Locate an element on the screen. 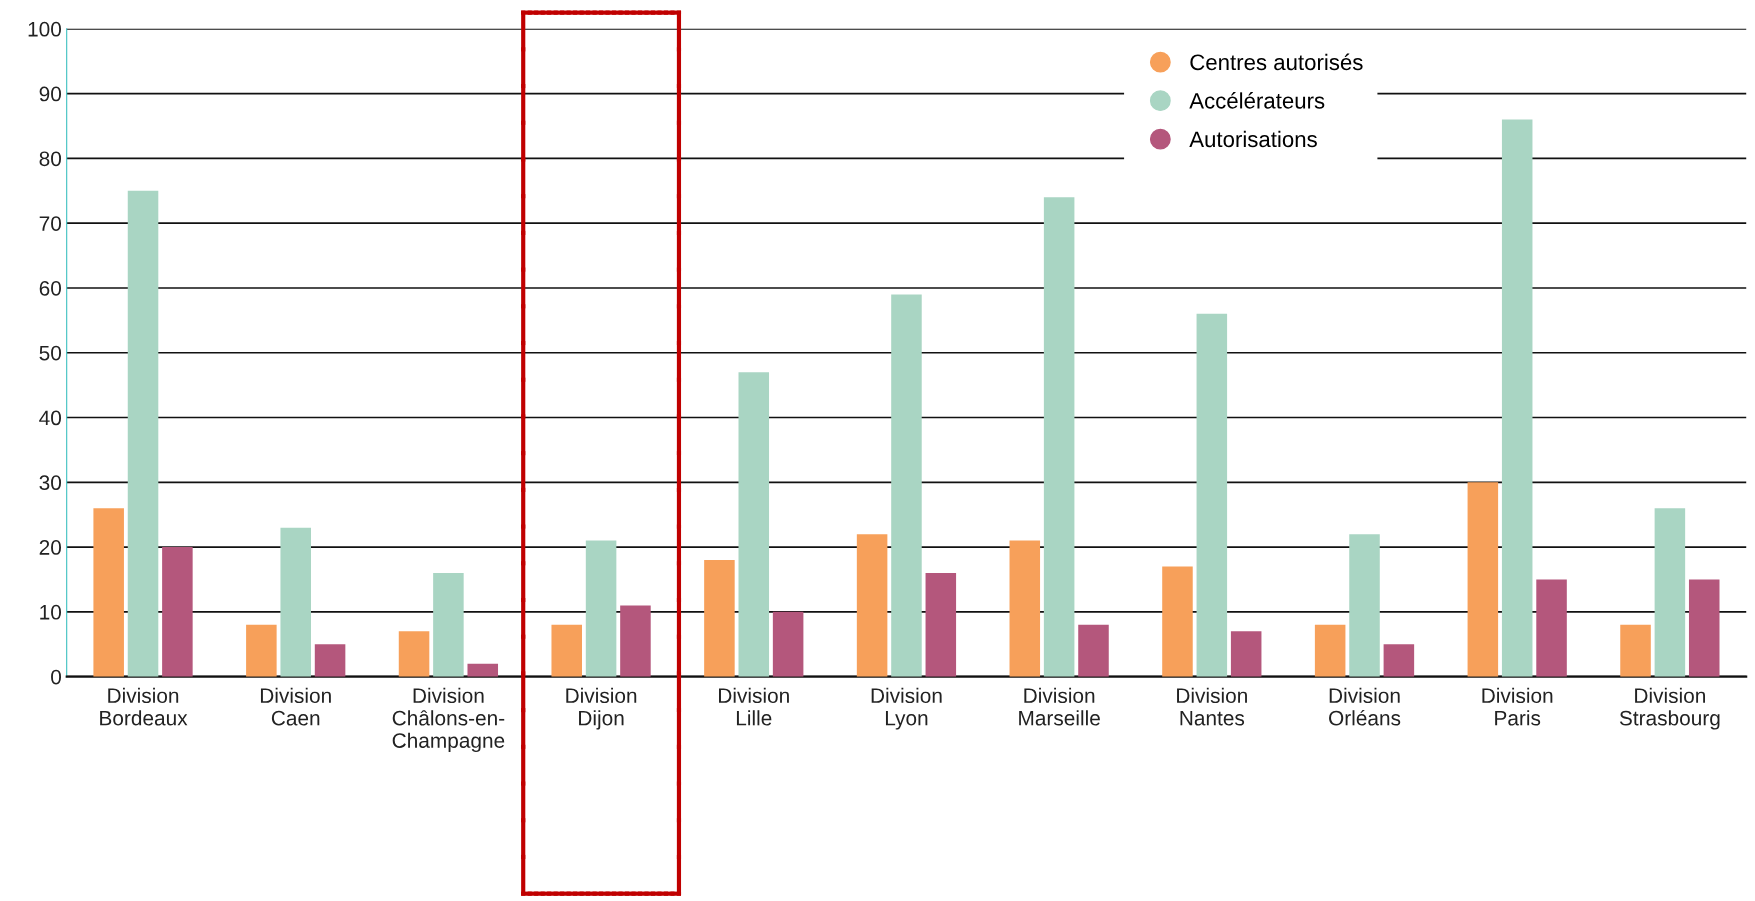 This screenshot has width=1755, height=901. x-tick-label: Division Strasbourg is located at coordinates (1669, 708).